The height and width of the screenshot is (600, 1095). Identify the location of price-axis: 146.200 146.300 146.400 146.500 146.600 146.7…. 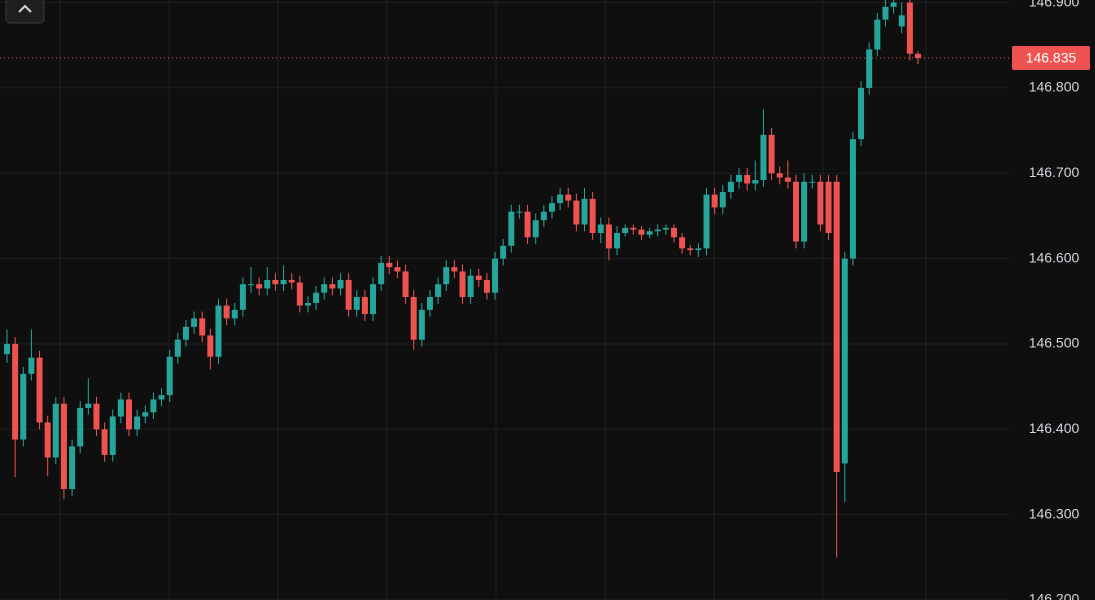
(1052, 300).